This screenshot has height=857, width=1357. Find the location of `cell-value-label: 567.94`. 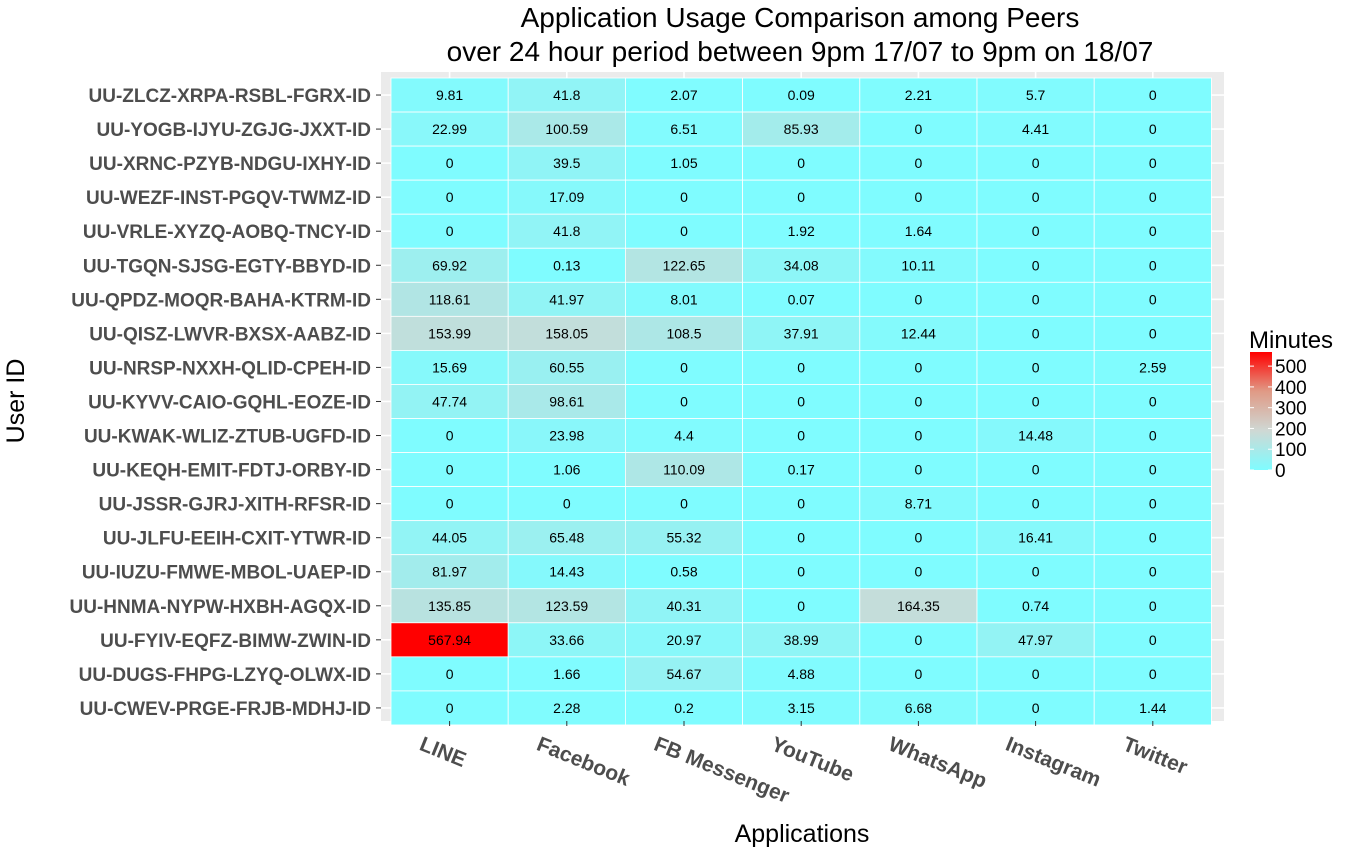

cell-value-label: 567.94 is located at coordinates (449, 640).